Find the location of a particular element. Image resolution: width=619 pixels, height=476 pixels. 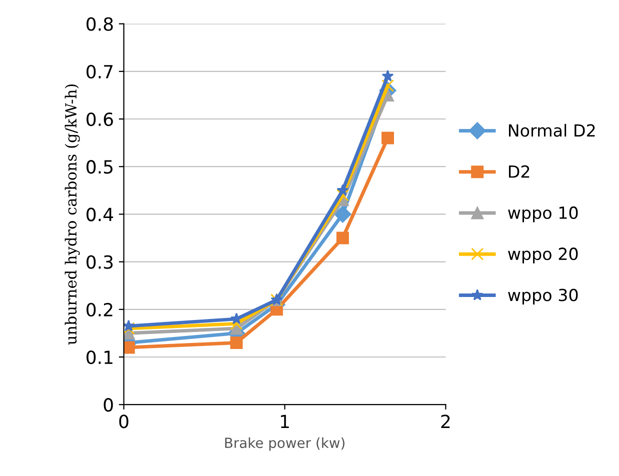

y-tick-label: 0.2 is located at coordinates (99, 309).